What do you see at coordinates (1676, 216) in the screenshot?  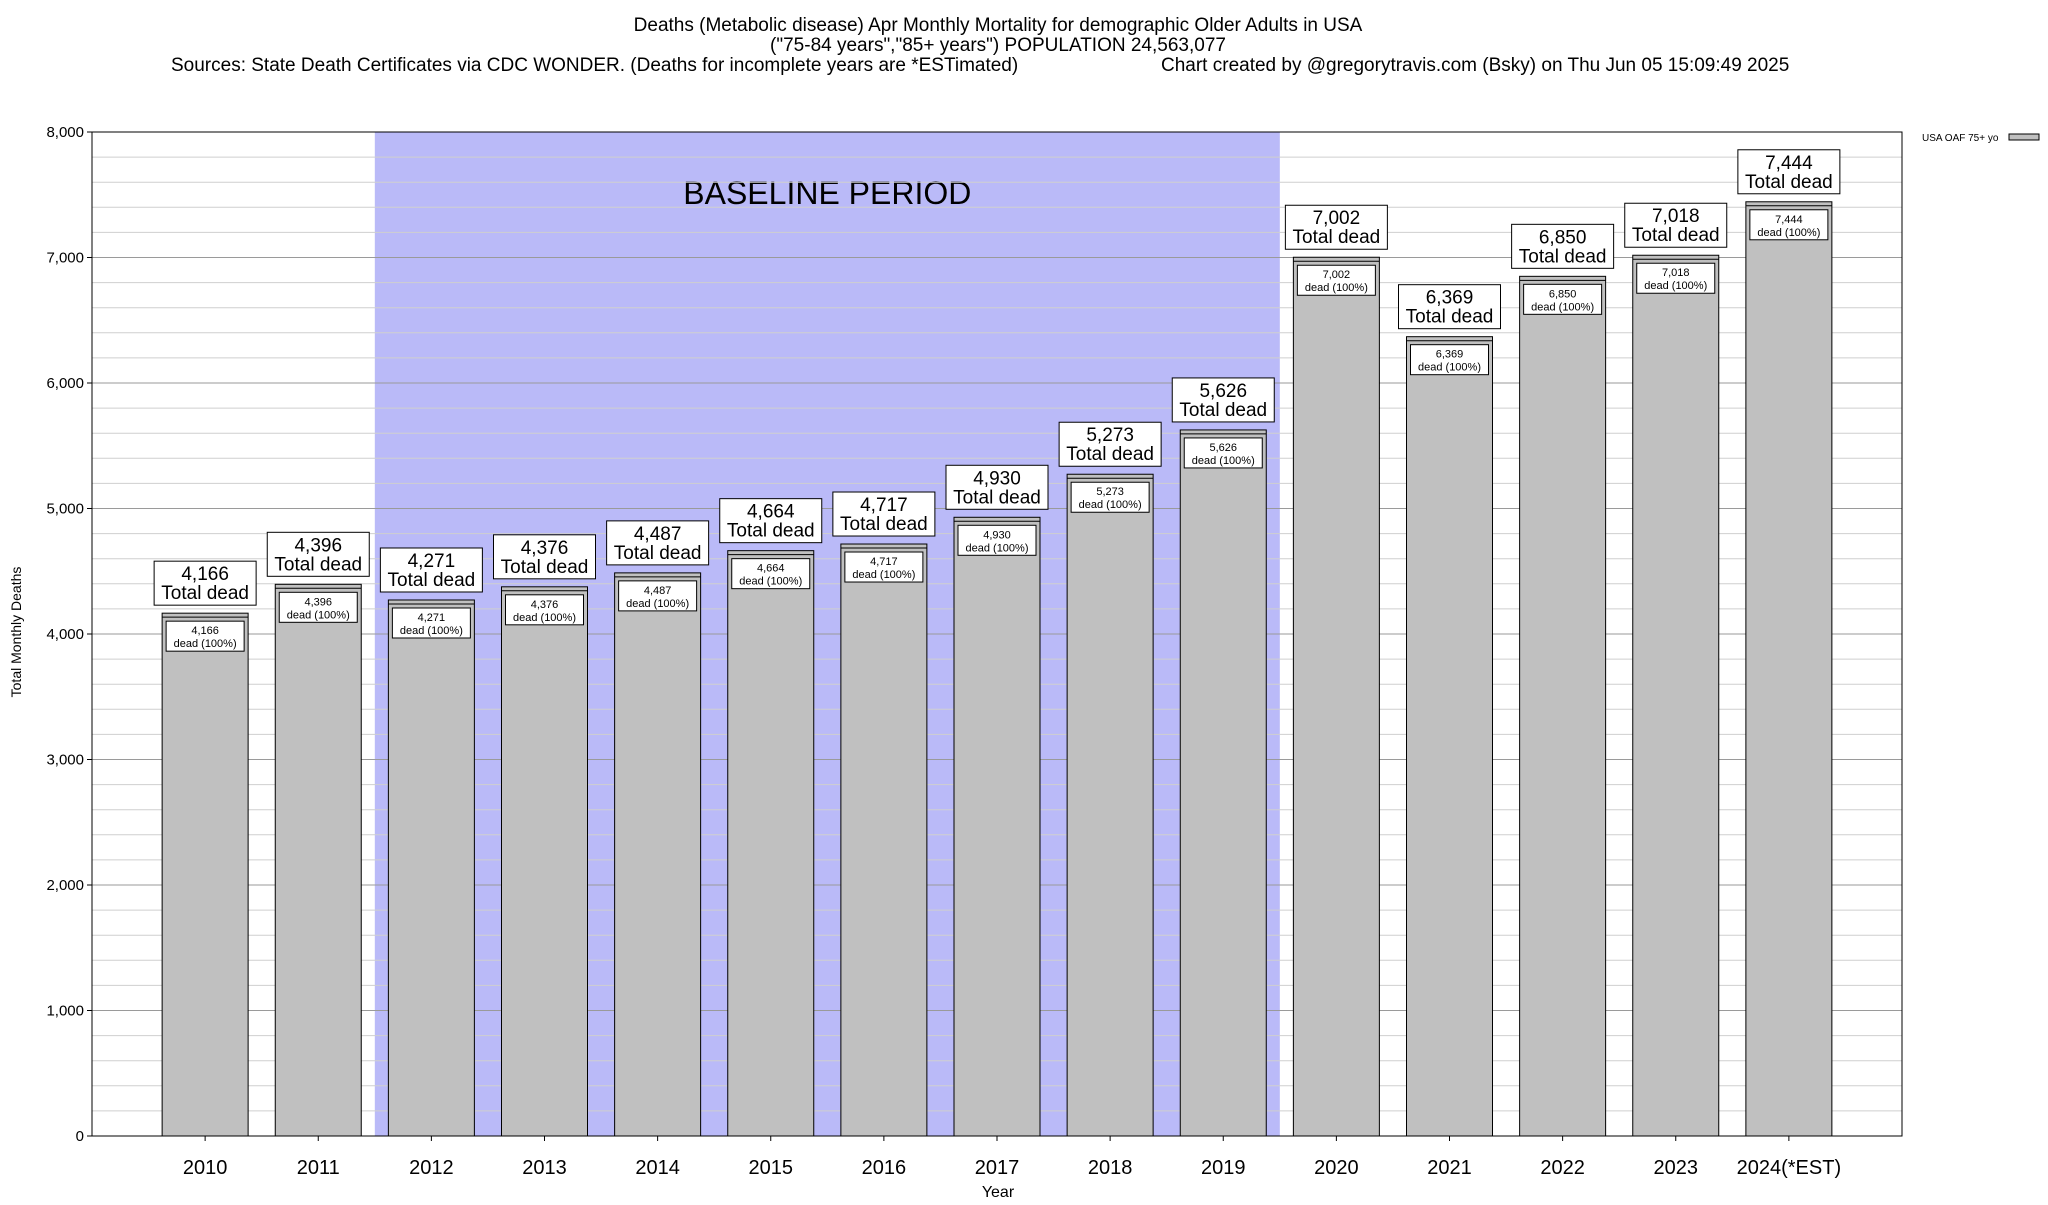 I see `bar-top-value-label: 7,018` at bounding box center [1676, 216].